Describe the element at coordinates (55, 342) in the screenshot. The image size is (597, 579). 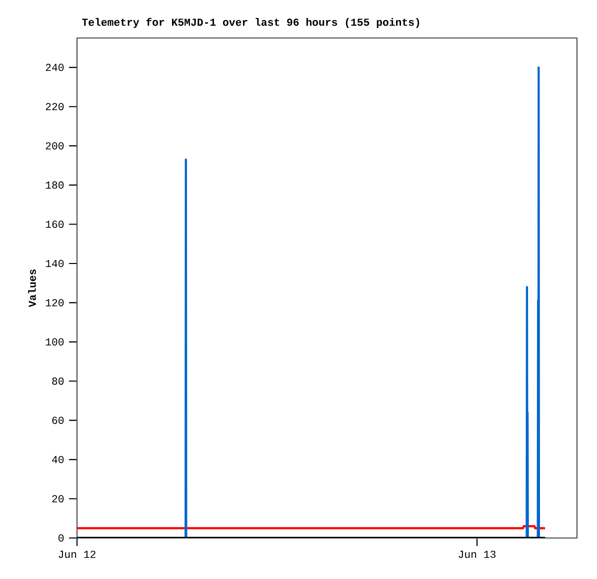
I see `y-tick-label: 100` at that location.